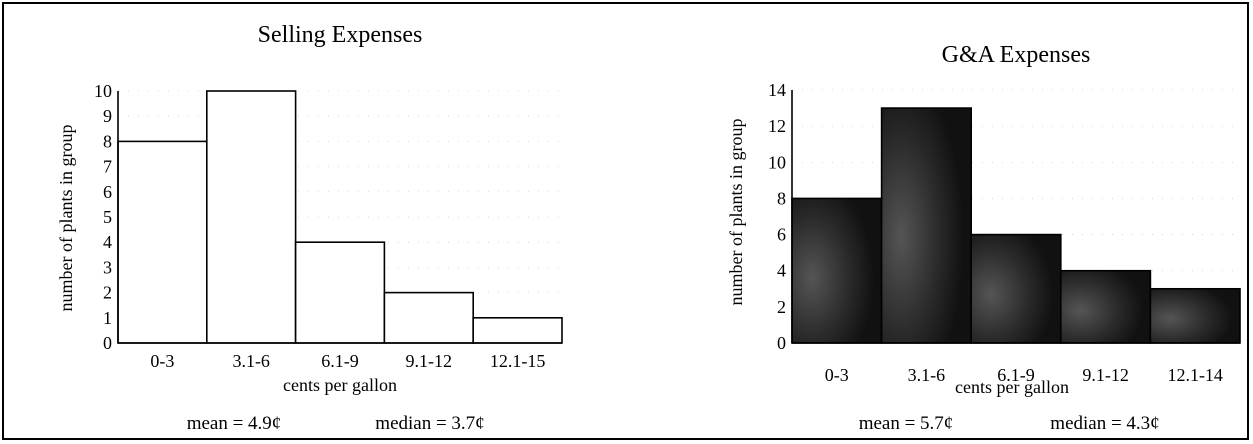 The image size is (1253, 444). I want to click on bar-12.1-14, so click(1195, 315).